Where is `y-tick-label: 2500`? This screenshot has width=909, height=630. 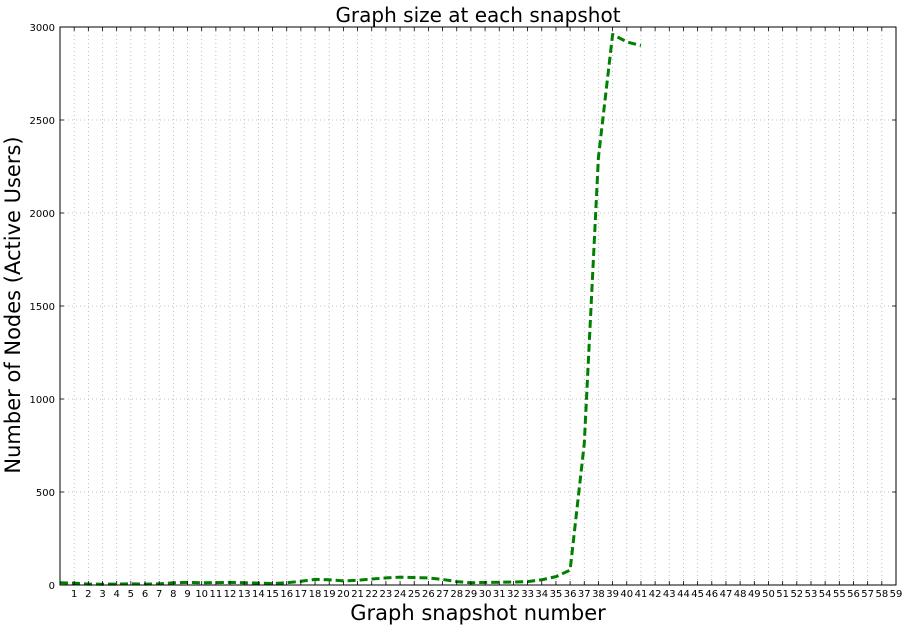
y-tick-label: 2500 is located at coordinates (42, 121).